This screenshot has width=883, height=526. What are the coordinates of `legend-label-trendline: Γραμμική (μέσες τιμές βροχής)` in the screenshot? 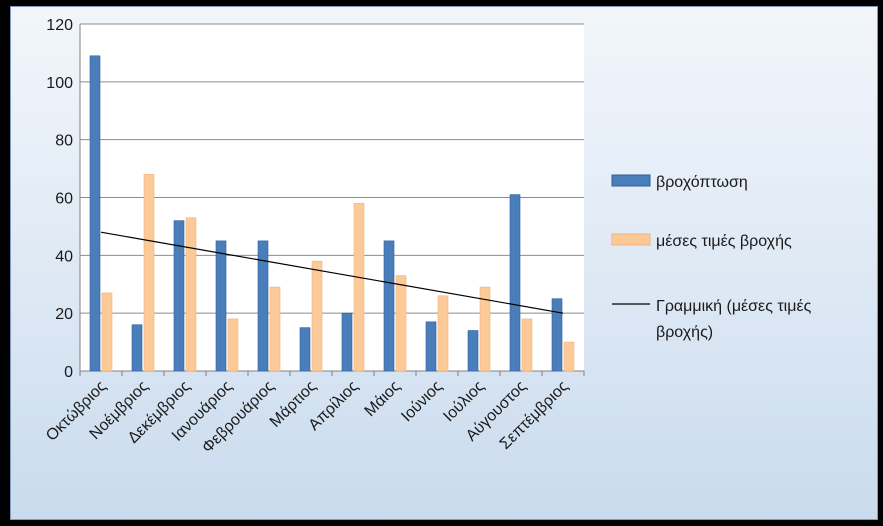 It's located at (736, 319).